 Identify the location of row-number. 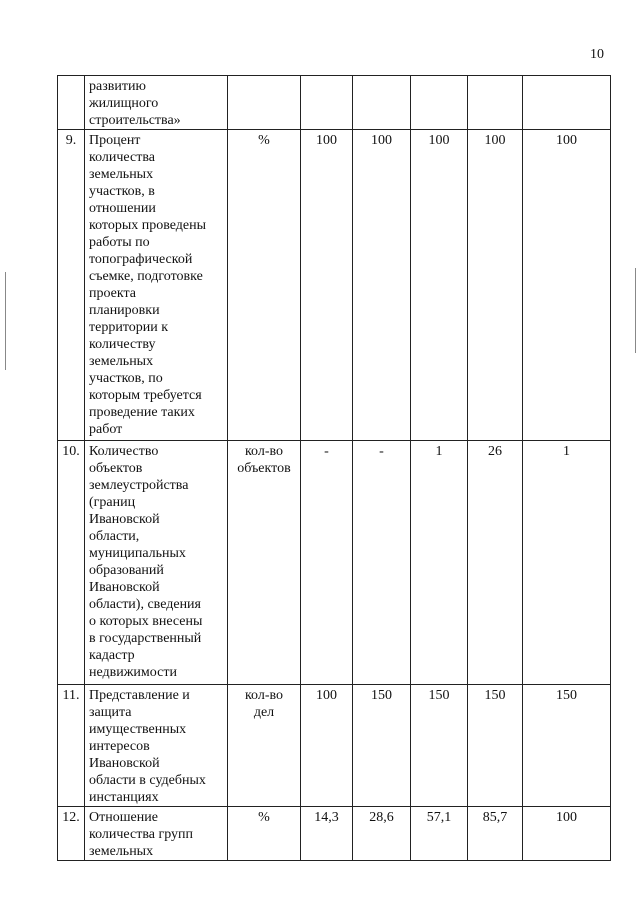
(71, 102).